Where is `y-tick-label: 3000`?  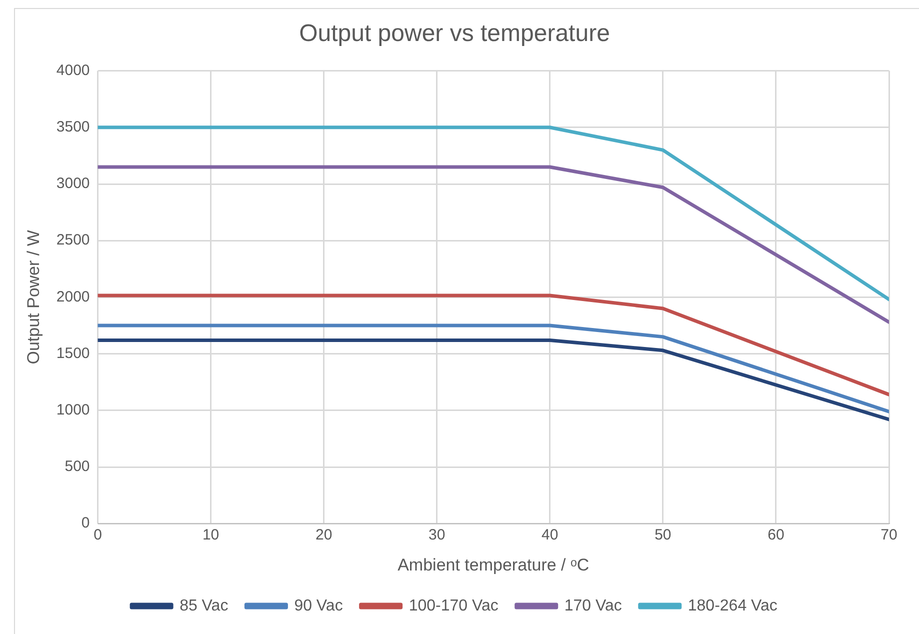
y-tick-label: 3000 is located at coordinates (73, 183).